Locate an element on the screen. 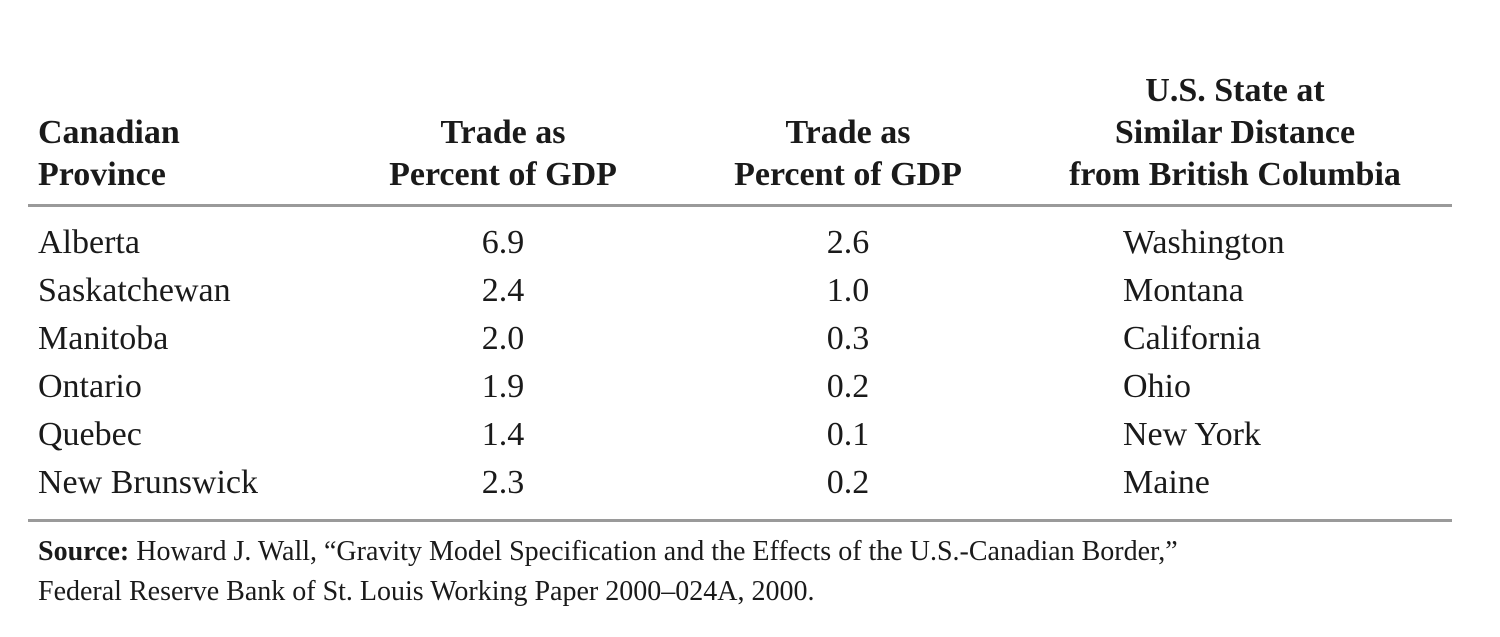 The width and height of the screenshot is (1500, 637). province-cell: Quebec is located at coordinates (90, 434).